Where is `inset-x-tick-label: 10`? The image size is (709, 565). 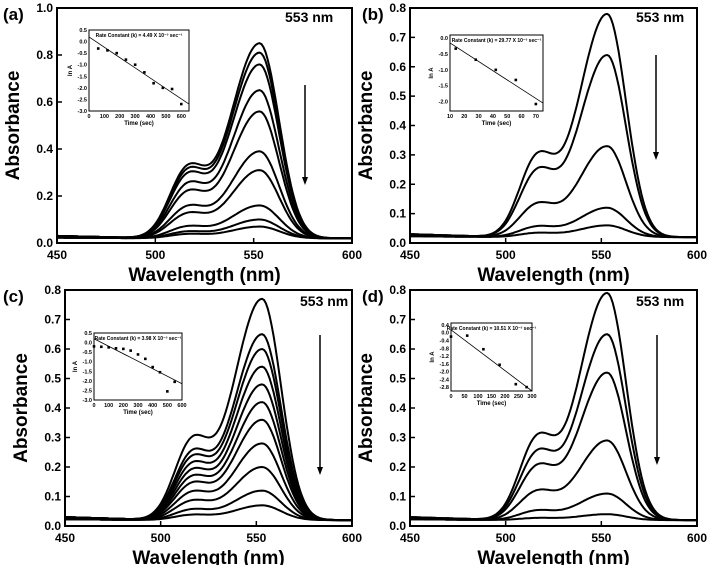
inset-x-tick-label: 10 is located at coordinates (450, 117).